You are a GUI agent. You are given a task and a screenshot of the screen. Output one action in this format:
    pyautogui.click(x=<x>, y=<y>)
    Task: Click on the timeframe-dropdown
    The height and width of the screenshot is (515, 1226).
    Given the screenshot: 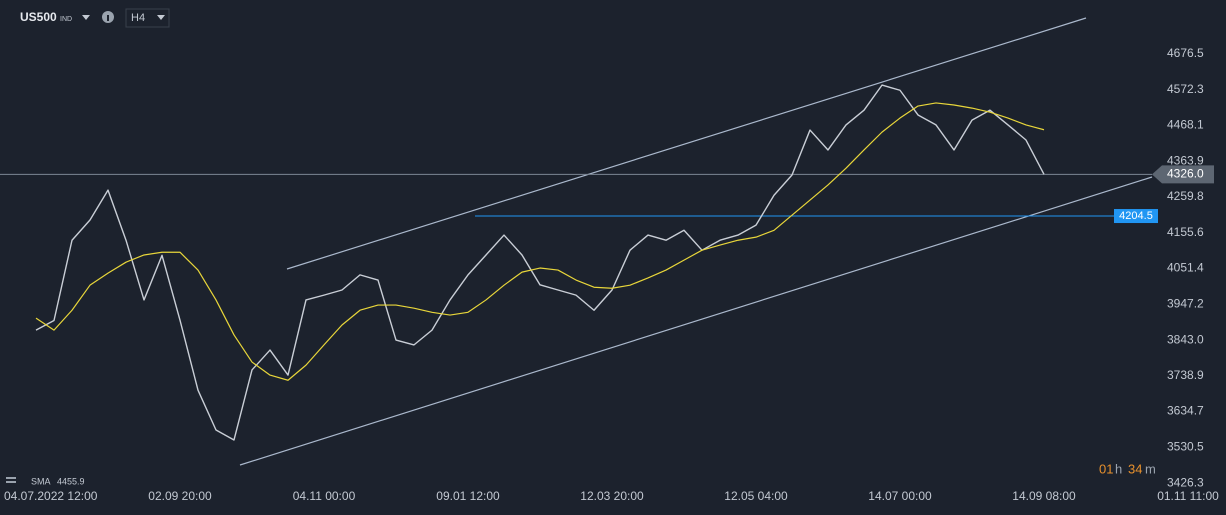 What is the action you would take?
    pyautogui.click(x=161, y=17)
    